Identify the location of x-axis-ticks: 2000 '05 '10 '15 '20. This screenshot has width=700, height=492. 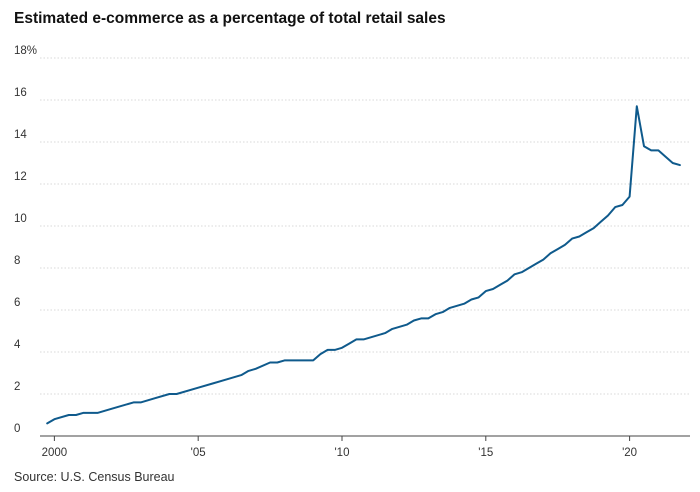
(339, 447).